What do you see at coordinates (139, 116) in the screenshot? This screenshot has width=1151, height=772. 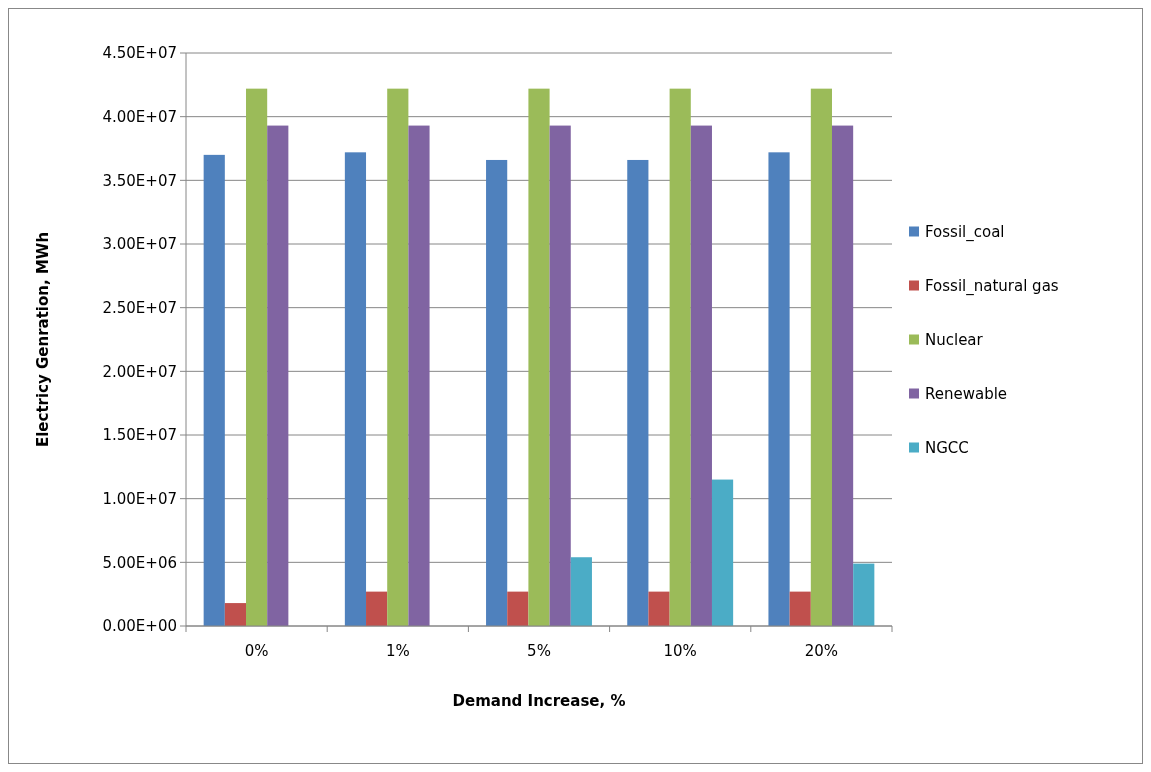 I see `y-tick-label: 4.00E+07` at bounding box center [139, 116].